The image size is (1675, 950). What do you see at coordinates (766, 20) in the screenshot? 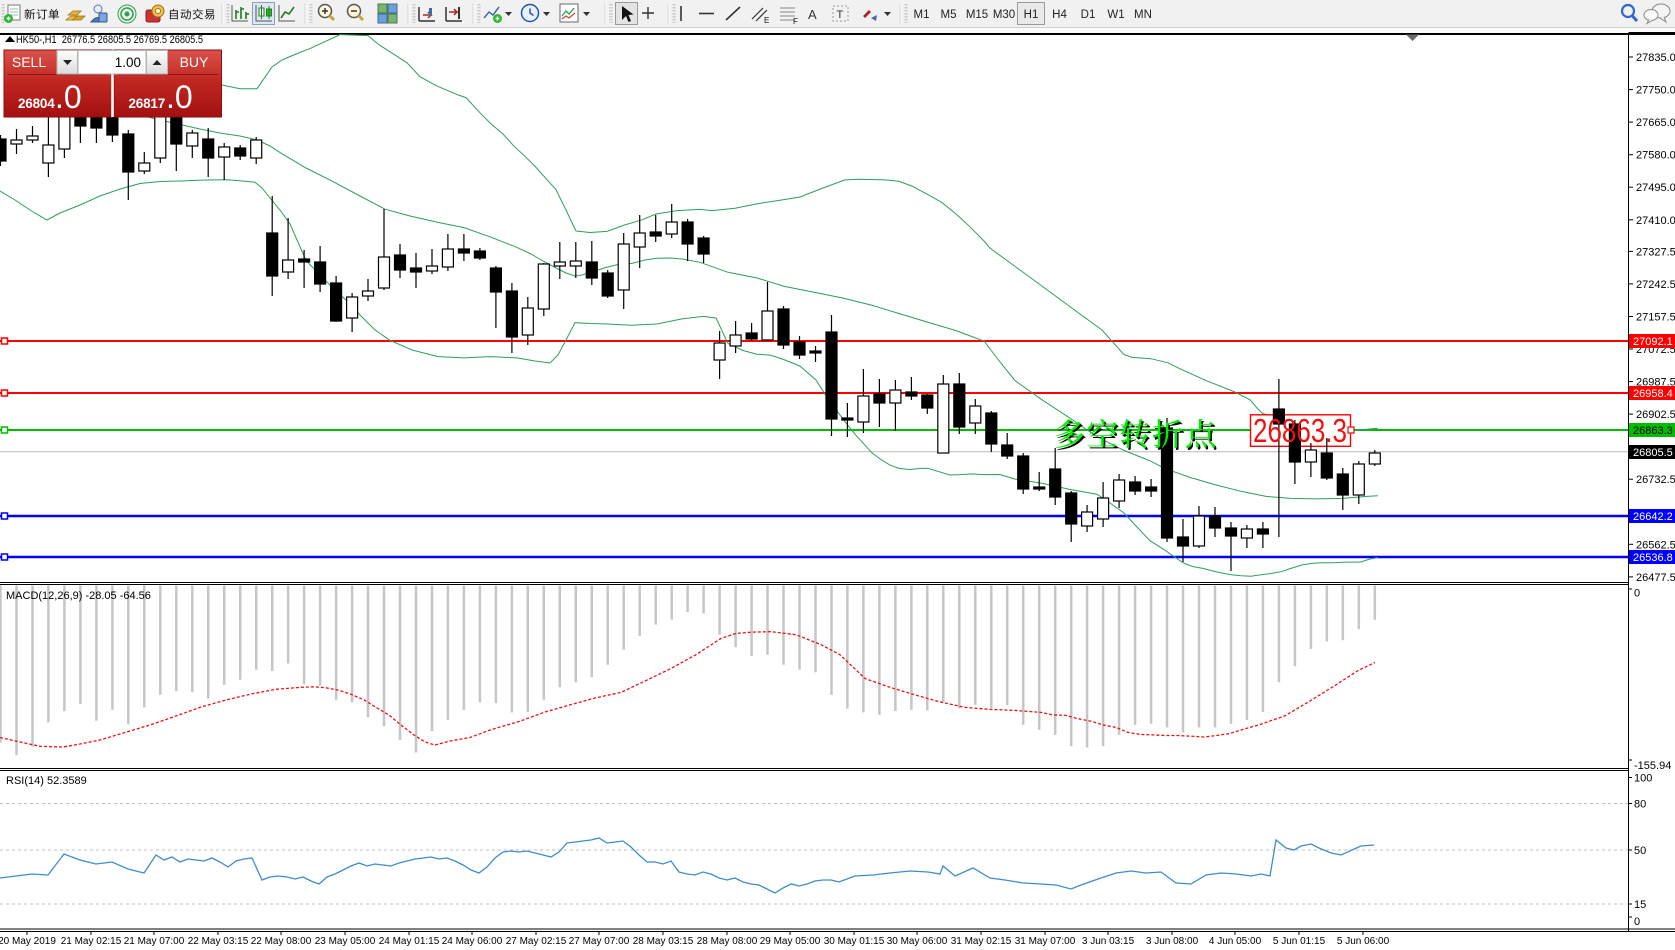
I see `svg-text: E` at bounding box center [766, 20].